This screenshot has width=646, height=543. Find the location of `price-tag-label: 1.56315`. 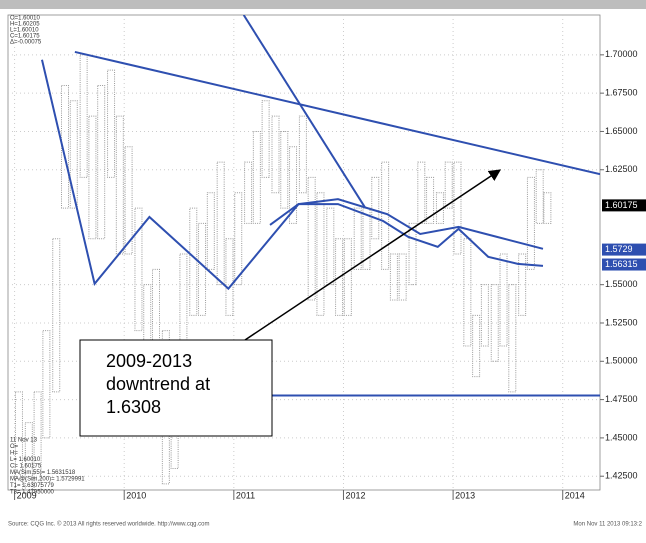

price-tag-label: 1.56315 is located at coordinates (621, 264).